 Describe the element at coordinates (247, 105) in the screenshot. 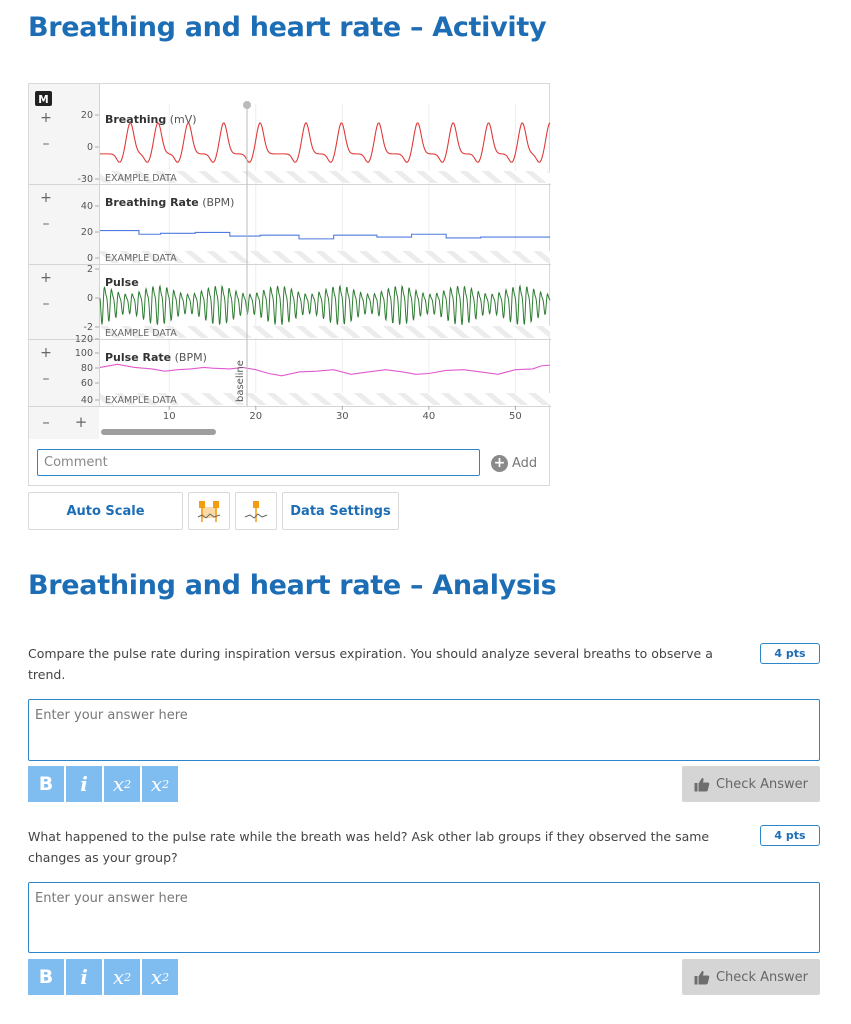

I see `cursor-handle` at that location.